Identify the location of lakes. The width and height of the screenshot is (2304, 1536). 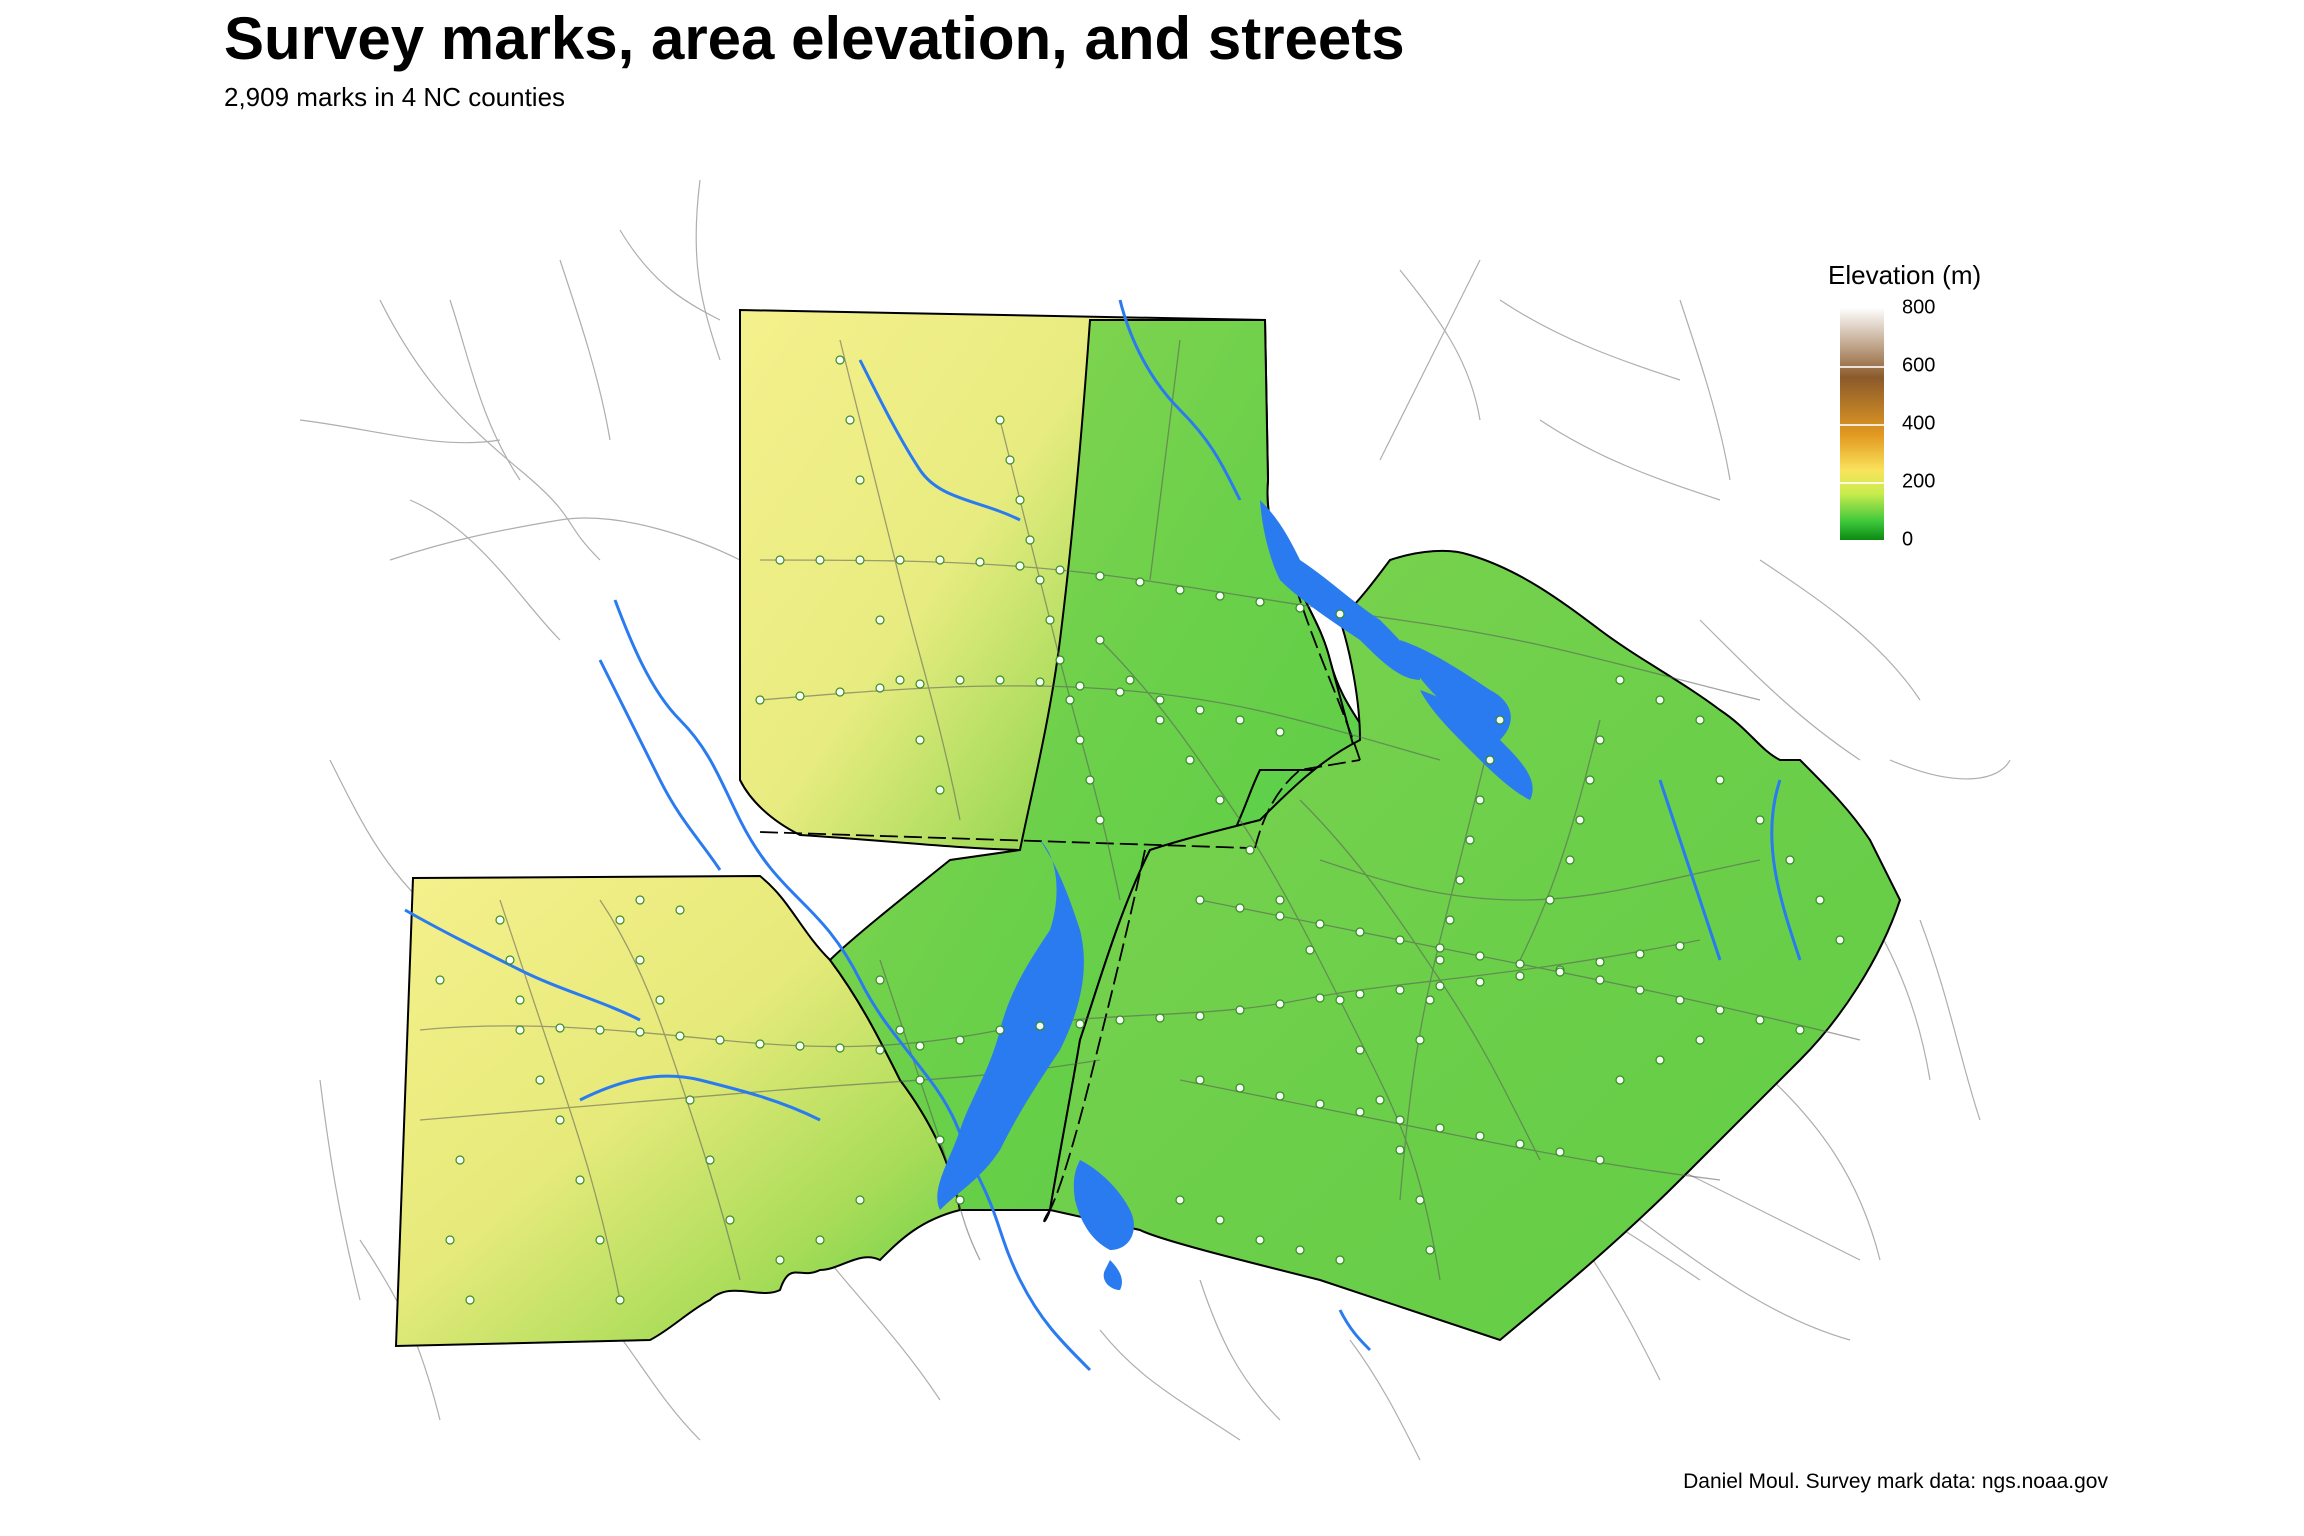
(1235, 895).